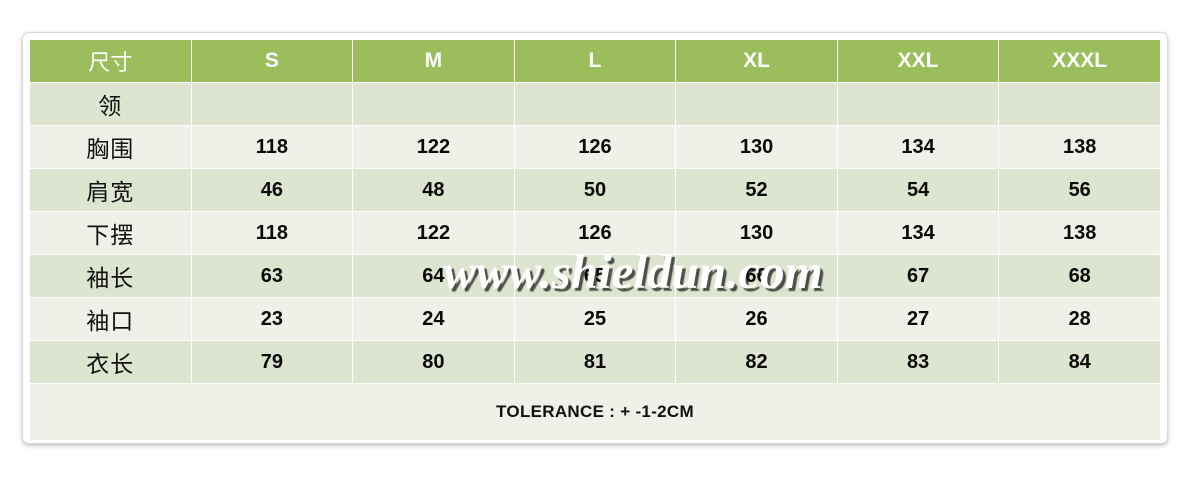  What do you see at coordinates (433, 276) in the screenshot?
I see `cell-xiuchang-m: 64` at bounding box center [433, 276].